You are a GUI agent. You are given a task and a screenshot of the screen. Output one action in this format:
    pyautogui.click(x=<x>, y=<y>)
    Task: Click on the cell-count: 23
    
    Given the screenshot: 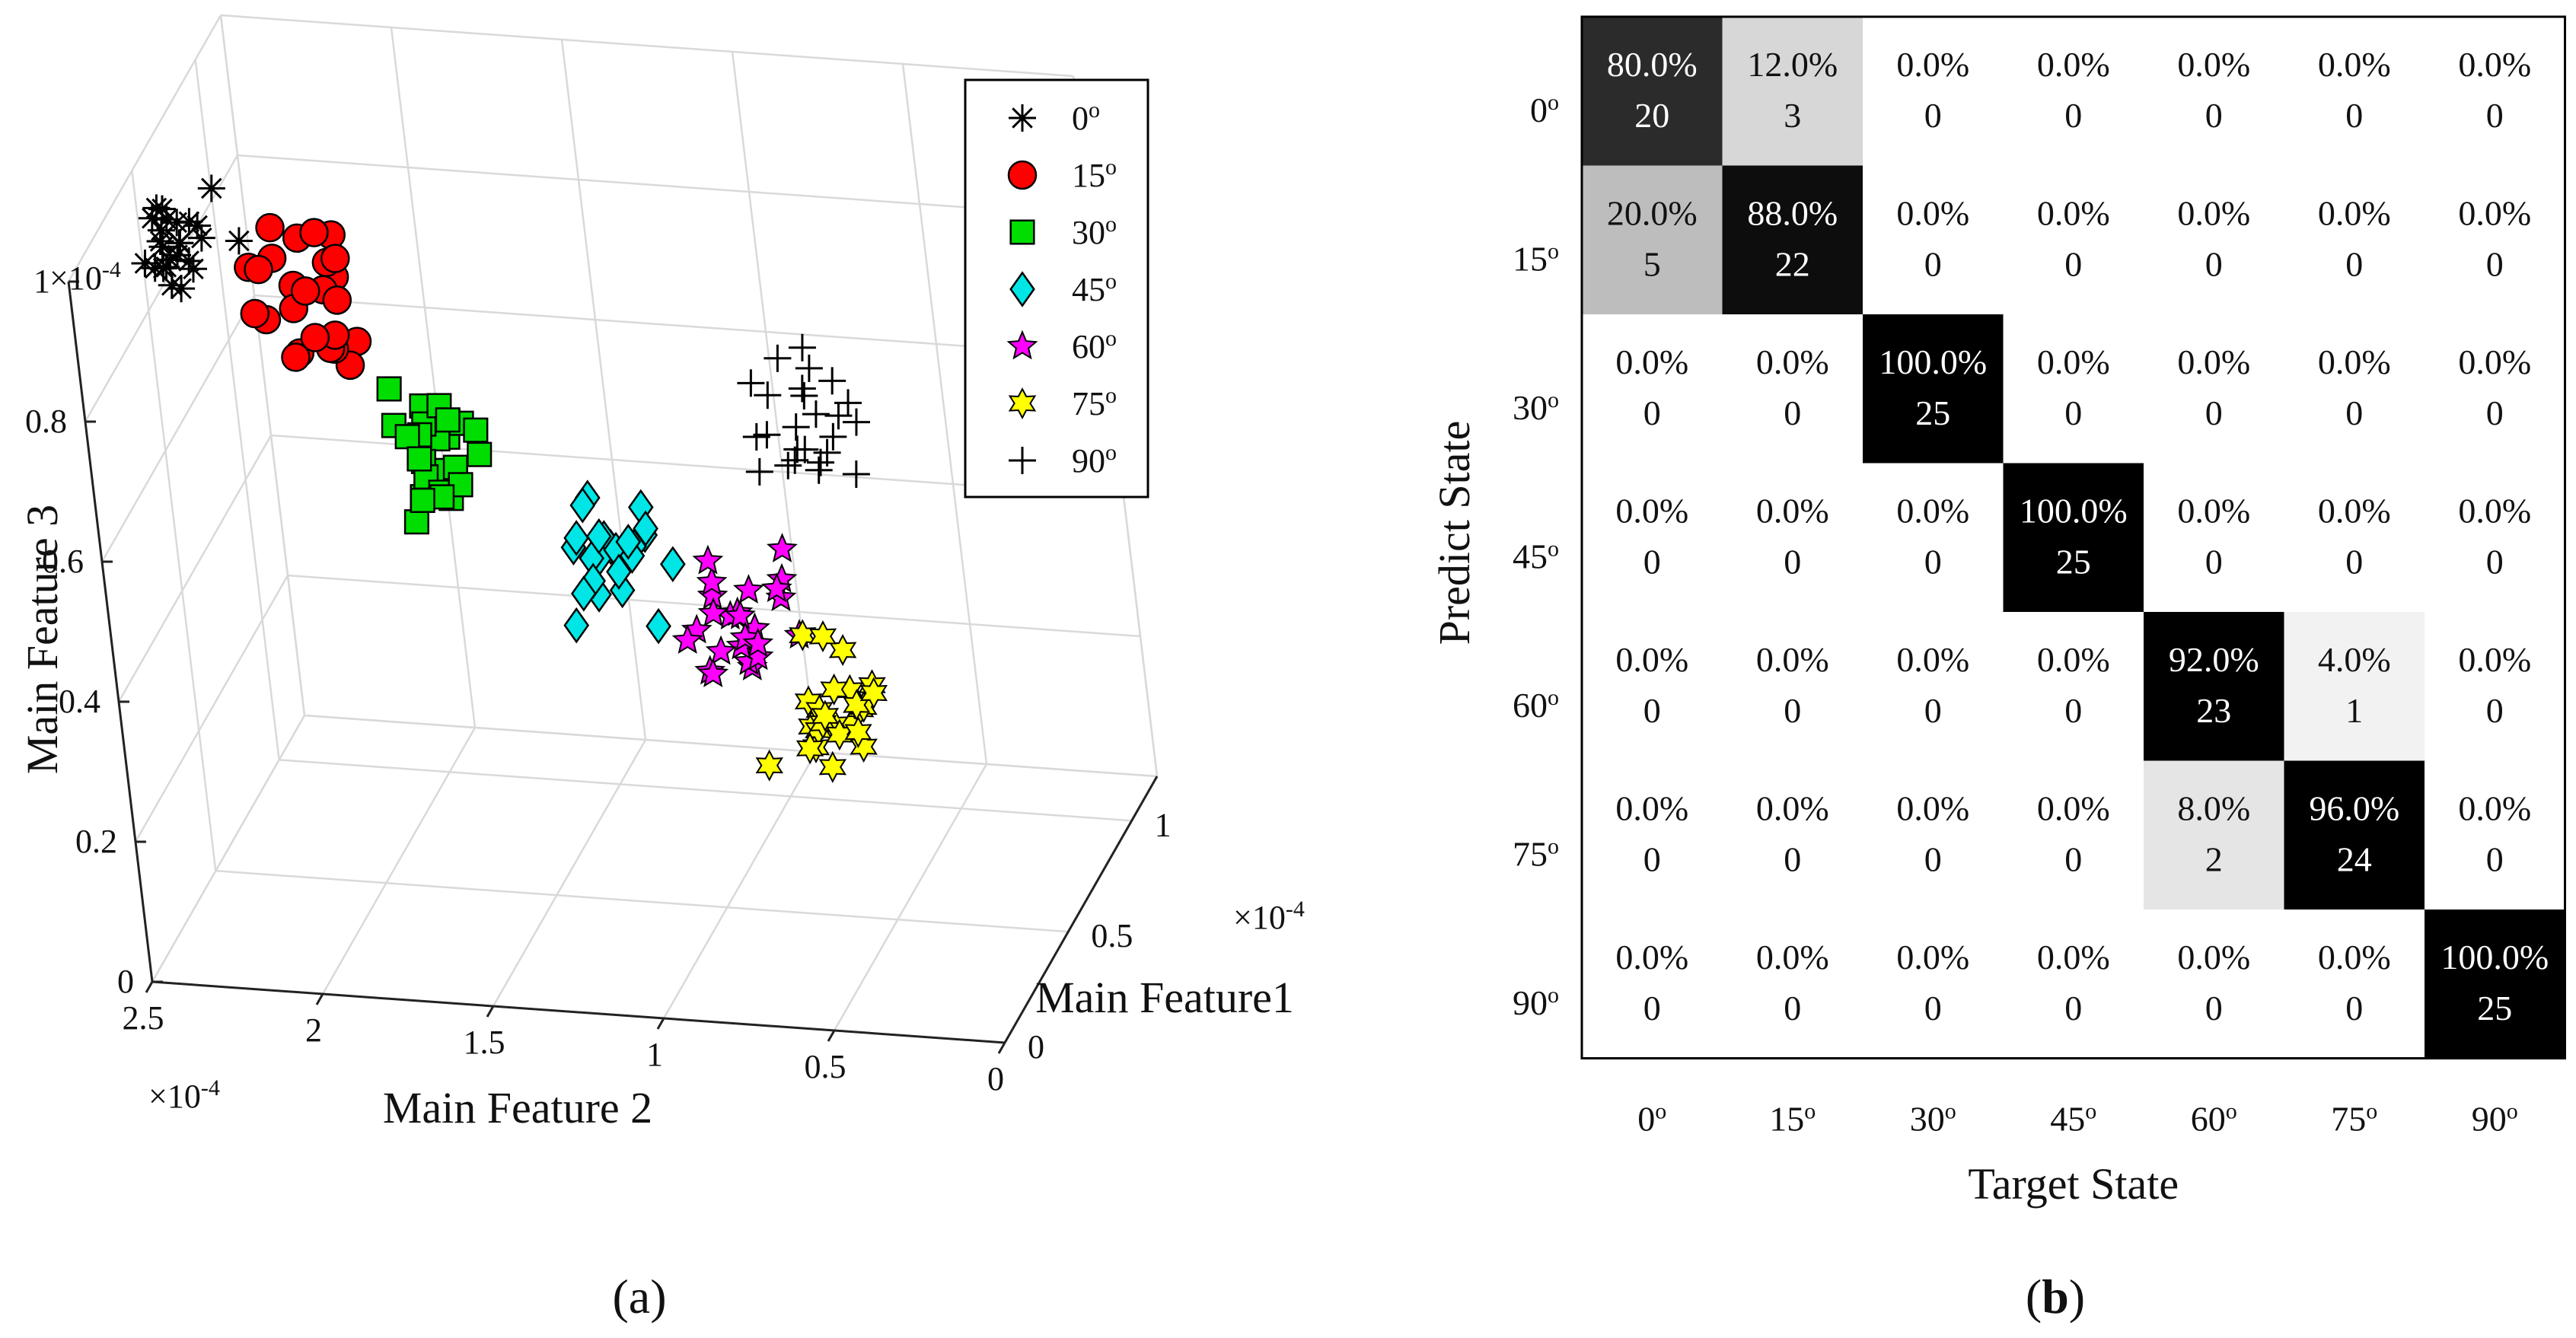 What is the action you would take?
    pyautogui.click(x=2213, y=710)
    